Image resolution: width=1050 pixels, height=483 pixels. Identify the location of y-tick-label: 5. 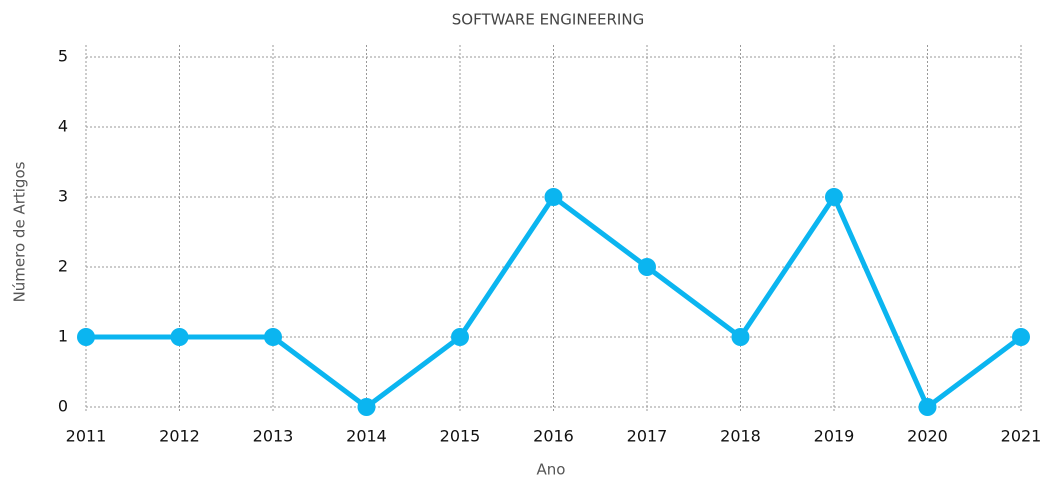
(63, 56).